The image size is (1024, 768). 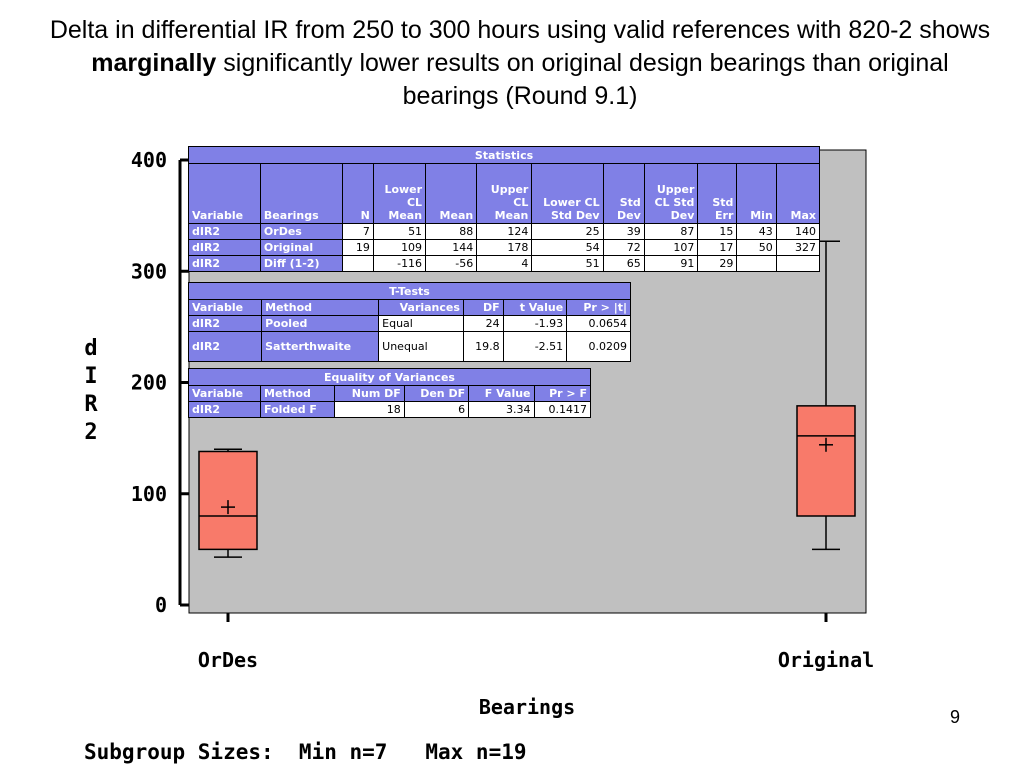 What do you see at coordinates (149, 494) in the screenshot?
I see `y-tick-label: 100` at bounding box center [149, 494].